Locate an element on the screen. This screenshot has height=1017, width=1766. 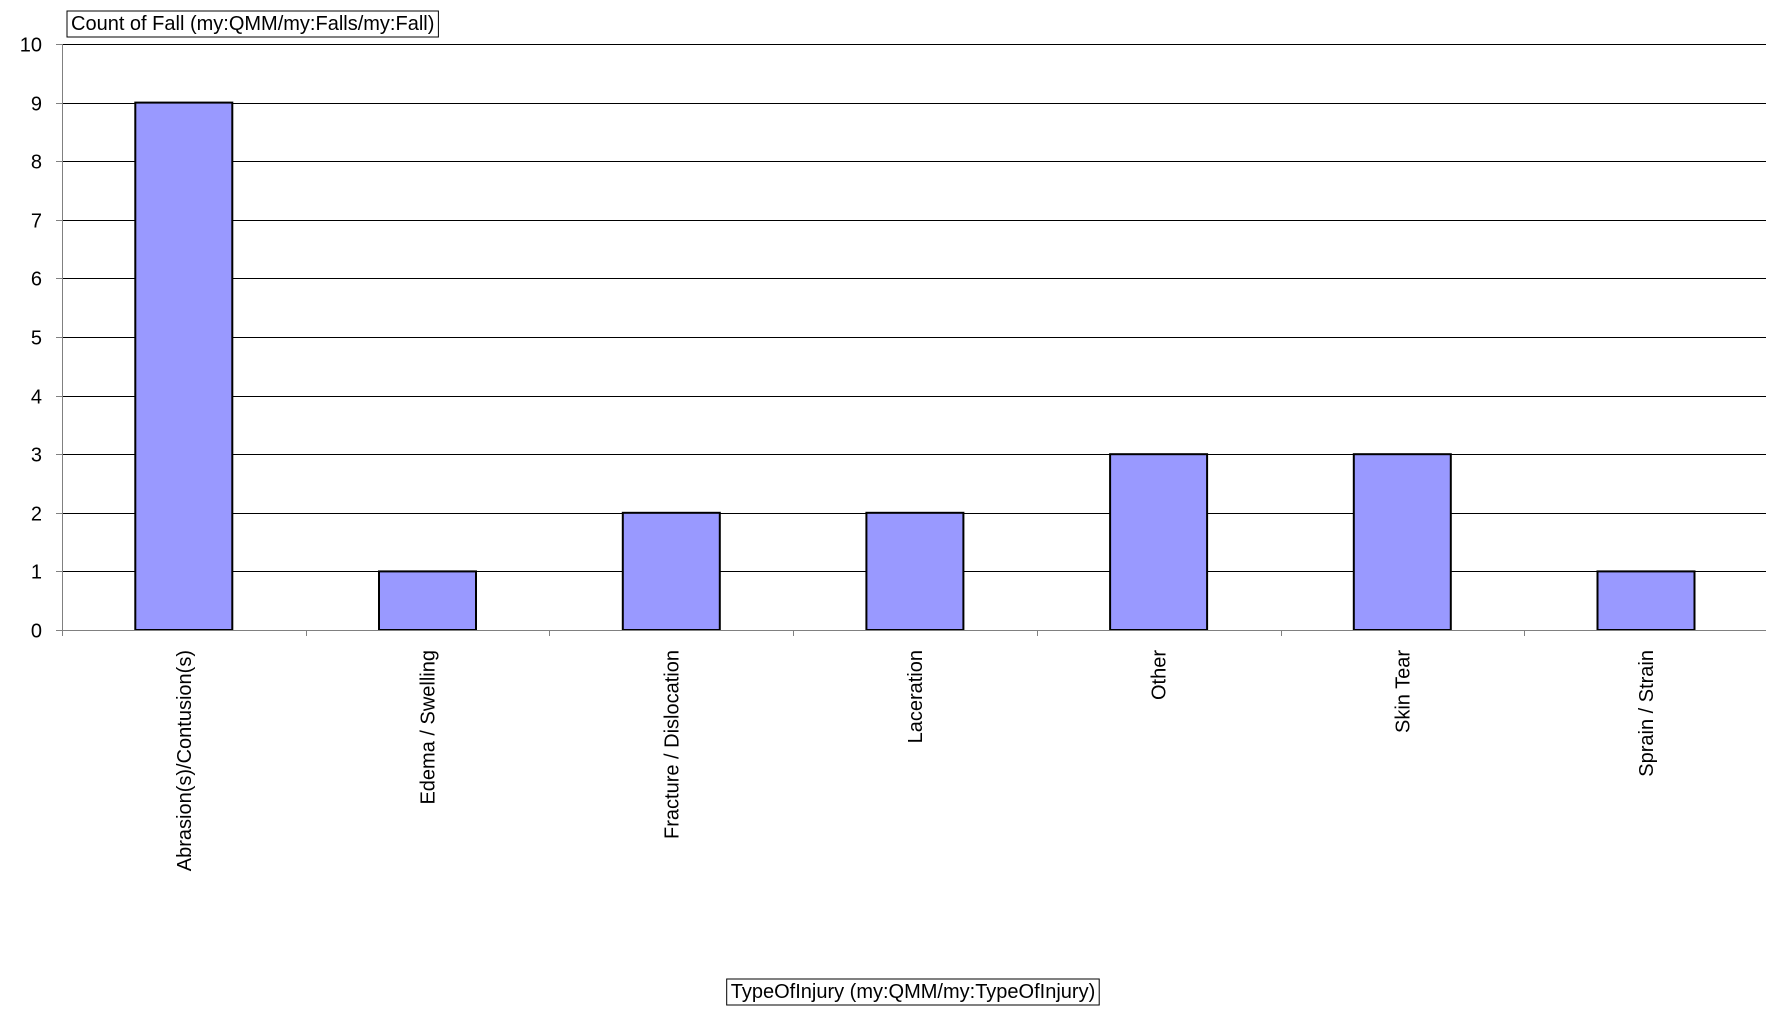
y-axis-title-text: Count of Fall (my:QMM/my:Falls/my:Fall) is located at coordinates (252, 24).